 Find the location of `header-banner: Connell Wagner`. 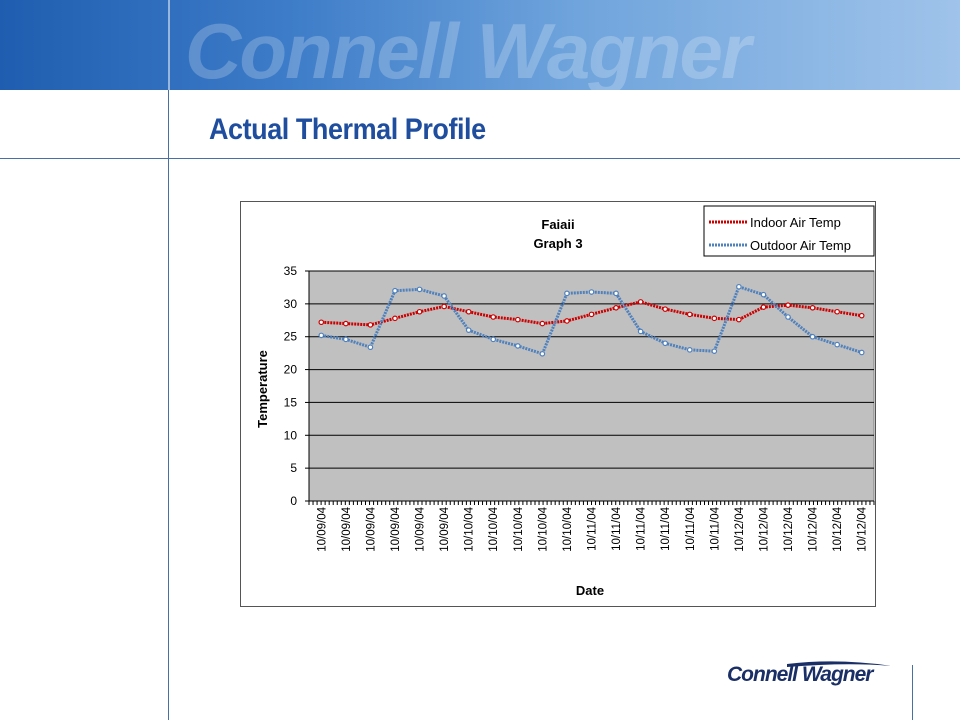

header-banner: Connell Wagner is located at coordinates (480, 45).